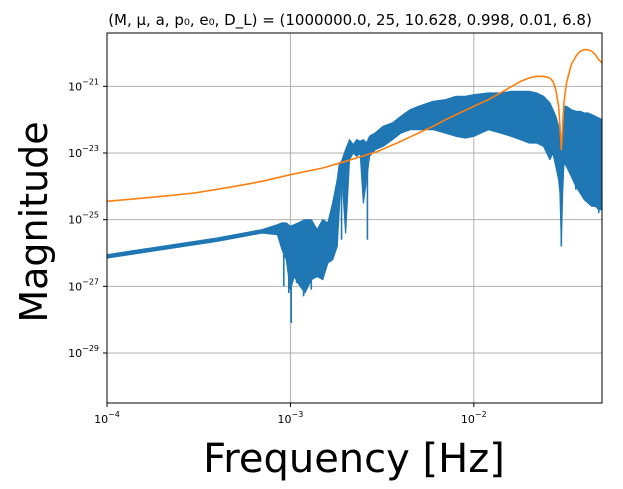 Image resolution: width=623 pixels, height=489 pixels. Describe the element at coordinates (34, 221) in the screenshot. I see `y-axis-label: Magnitude` at that location.